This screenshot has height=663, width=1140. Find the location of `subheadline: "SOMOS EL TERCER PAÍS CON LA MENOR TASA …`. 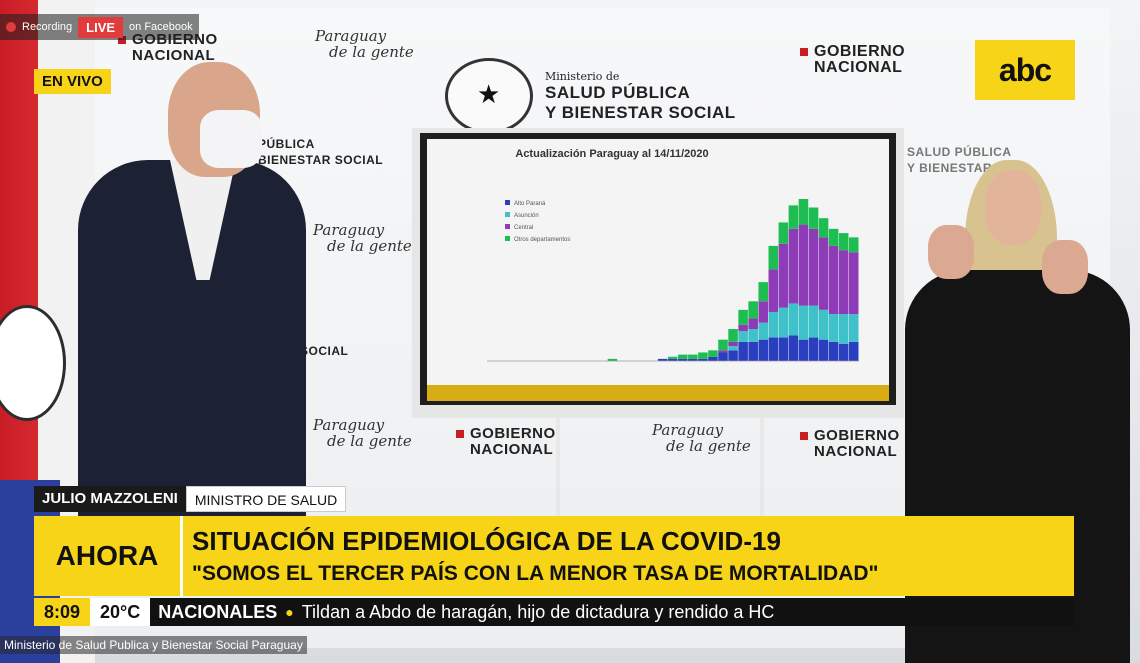

subheadline: "SOMOS EL TERCER PAÍS CON LA MENOR TASA … is located at coordinates (535, 573).